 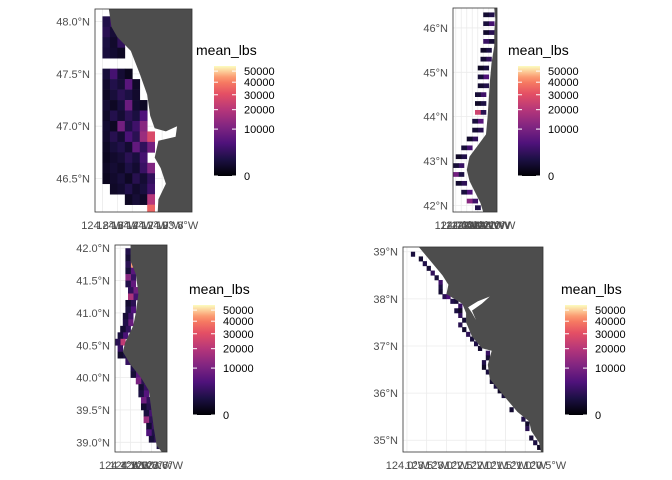 What do you see at coordinates (481, 110) in the screenshot?
I see `land-mass` at bounding box center [481, 110].